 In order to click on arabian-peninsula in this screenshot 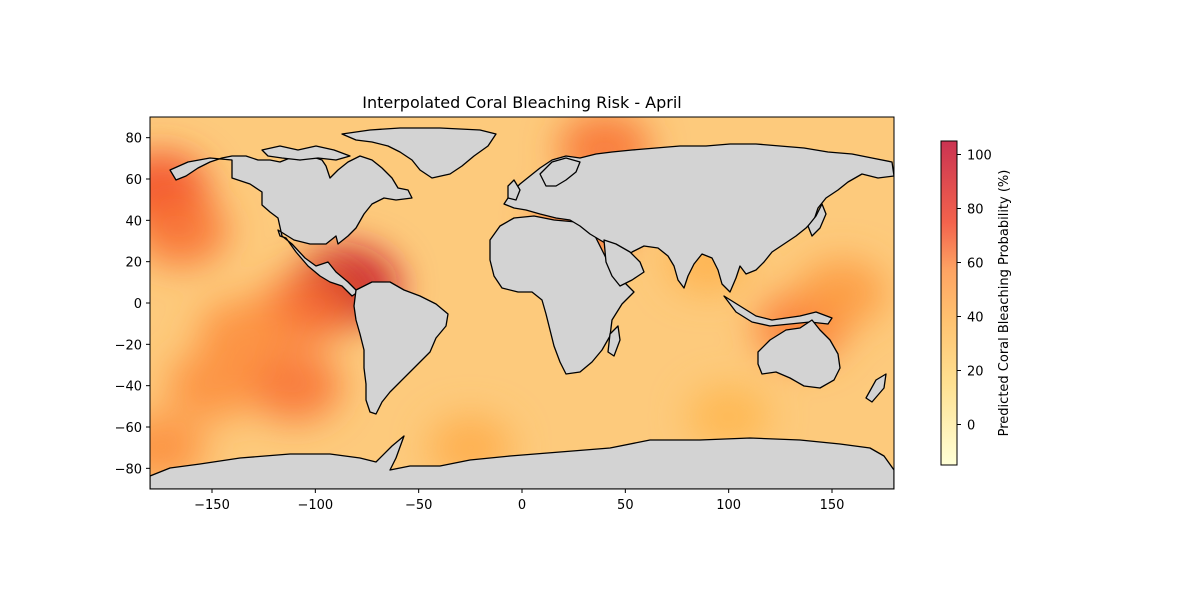, I will do `click(624, 263)`.